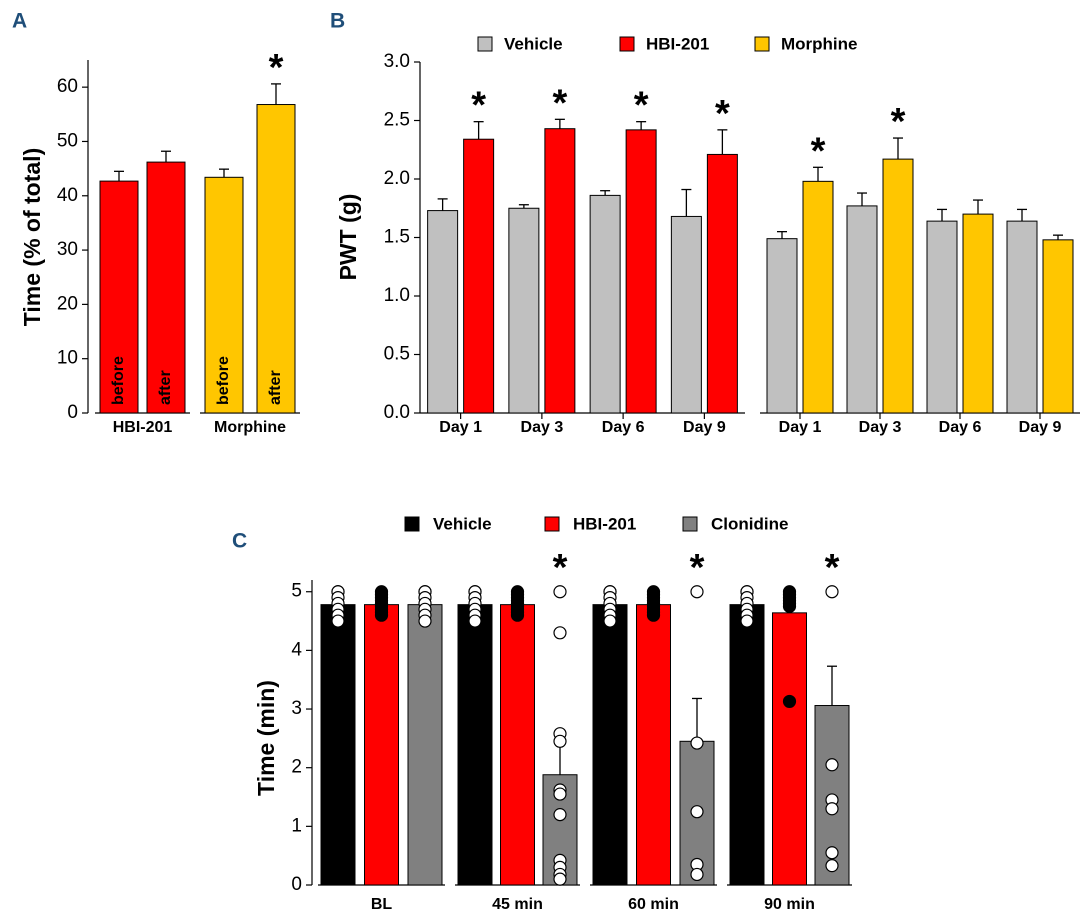  I want to click on y-tick-label: 2, so click(296, 767).